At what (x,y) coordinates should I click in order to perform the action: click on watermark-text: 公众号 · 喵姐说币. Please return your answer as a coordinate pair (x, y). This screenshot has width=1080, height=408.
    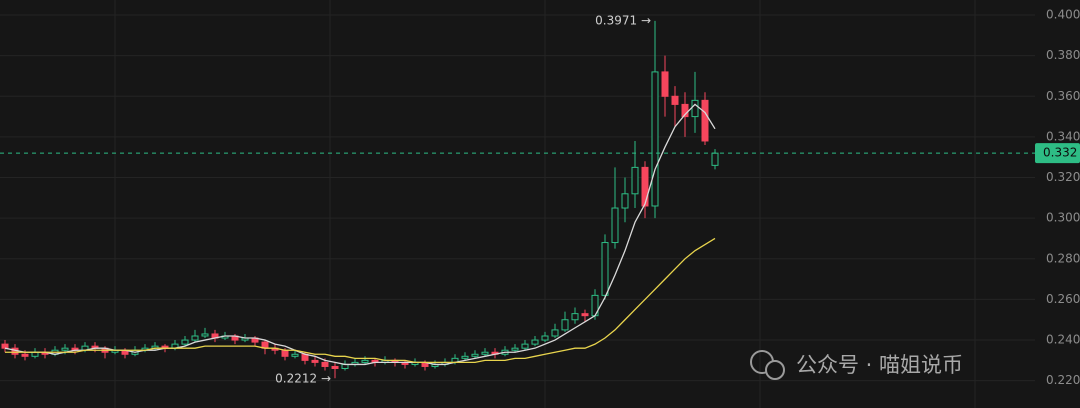
    Looking at the image, I should click on (879, 365).